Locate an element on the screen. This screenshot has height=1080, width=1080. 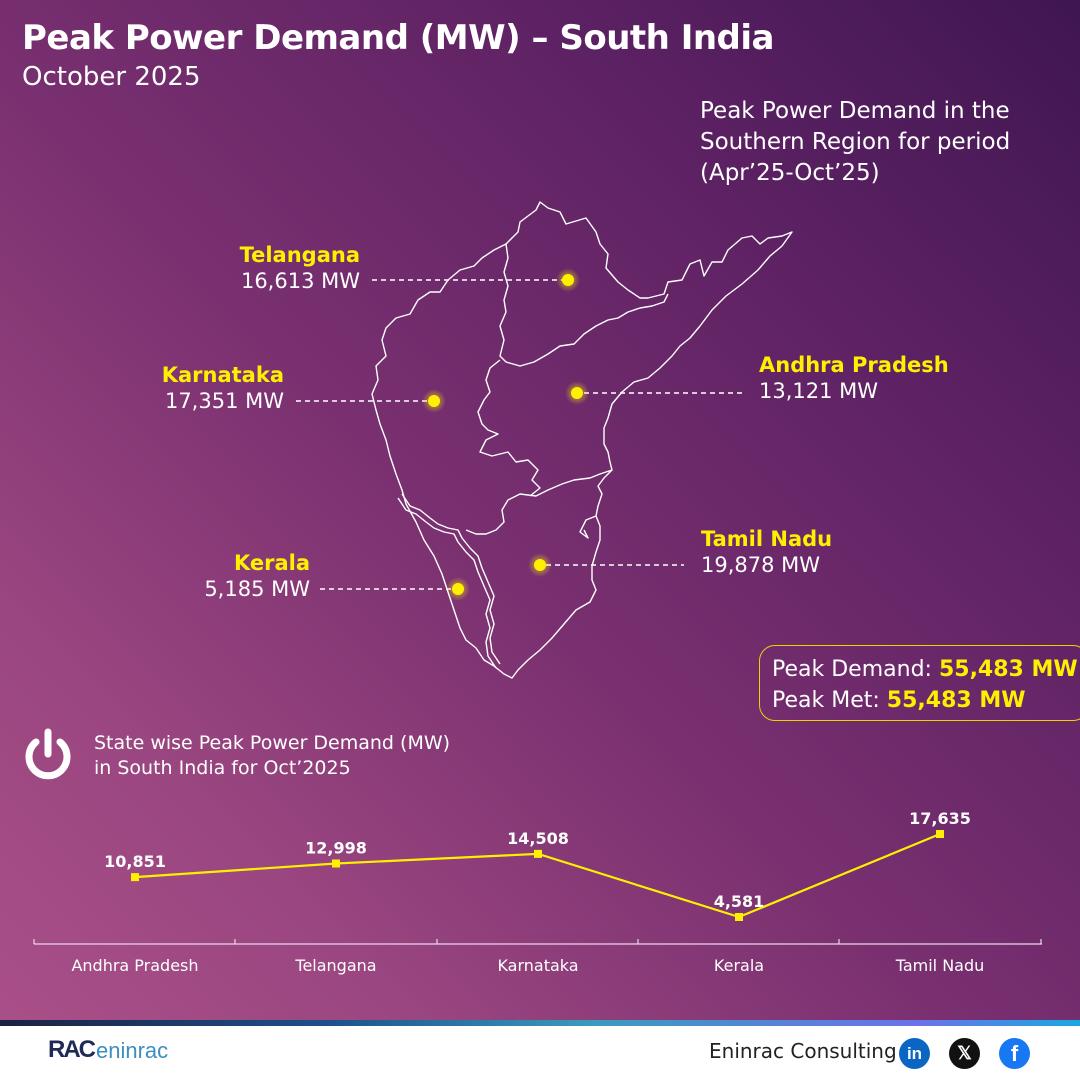
state-dots is located at coordinates (505, 434).